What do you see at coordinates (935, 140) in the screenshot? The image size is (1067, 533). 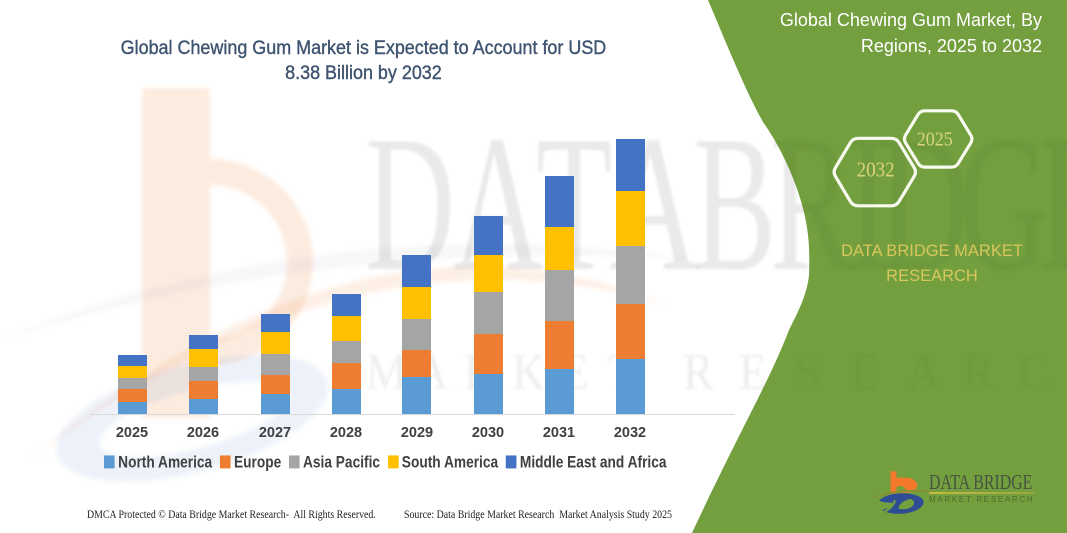 I see `svg-text: 2025` at bounding box center [935, 140].